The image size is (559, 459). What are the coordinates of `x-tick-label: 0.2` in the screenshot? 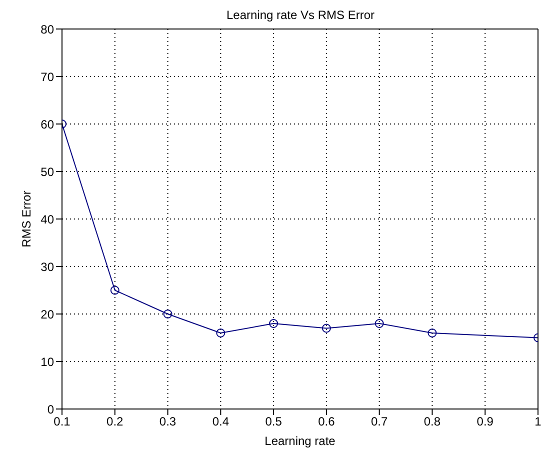 It's located at (115, 421).